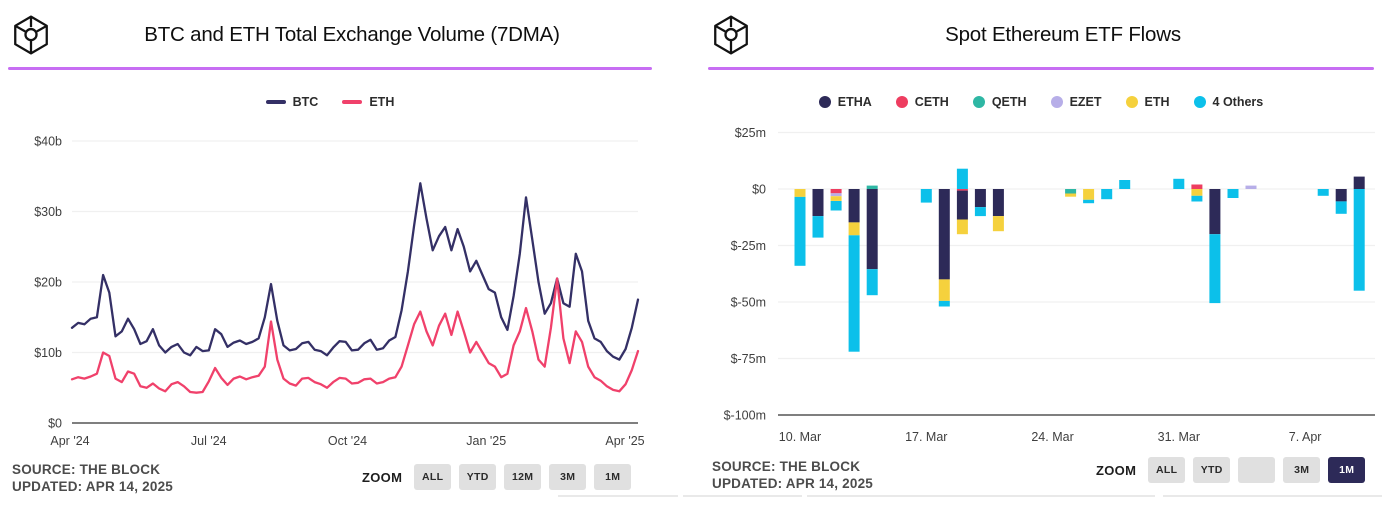 The height and width of the screenshot is (509, 1382). I want to click on right-header: Spot Ethereum ETF Flows, so click(1041, 35).